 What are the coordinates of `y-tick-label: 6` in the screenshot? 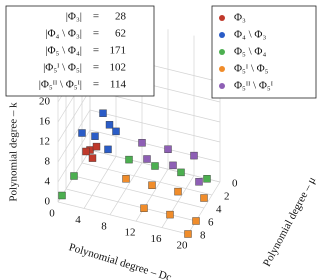 It's located at (211, 223).